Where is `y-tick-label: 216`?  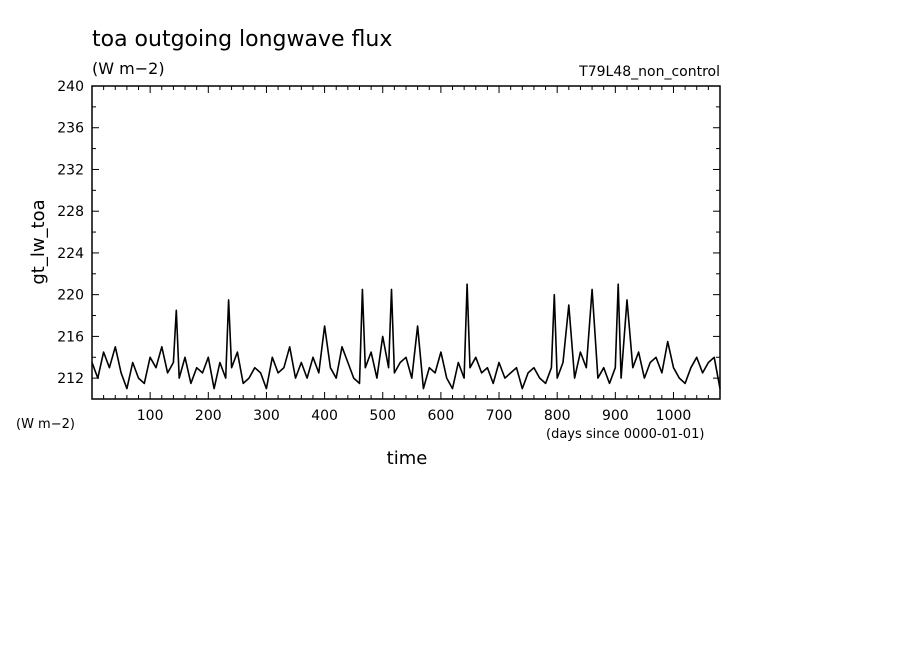
y-tick-label: 216 is located at coordinates (70, 337).